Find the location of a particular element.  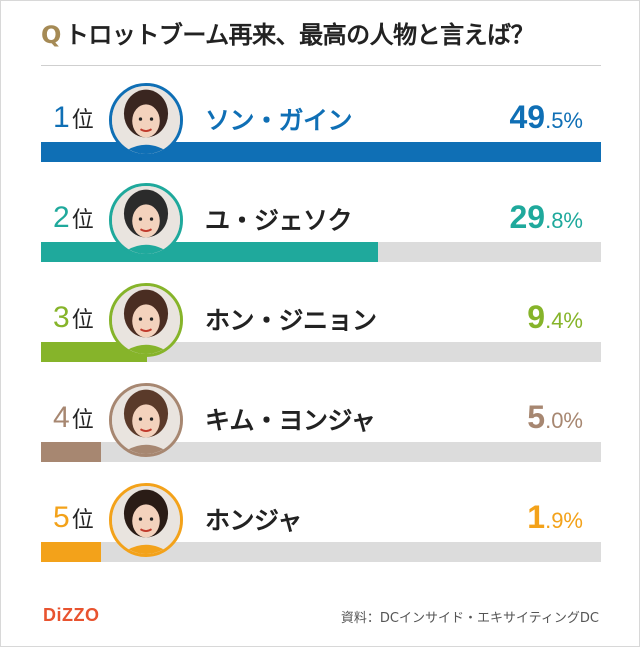

percentage-decimal: .4% is located at coordinates (564, 320).